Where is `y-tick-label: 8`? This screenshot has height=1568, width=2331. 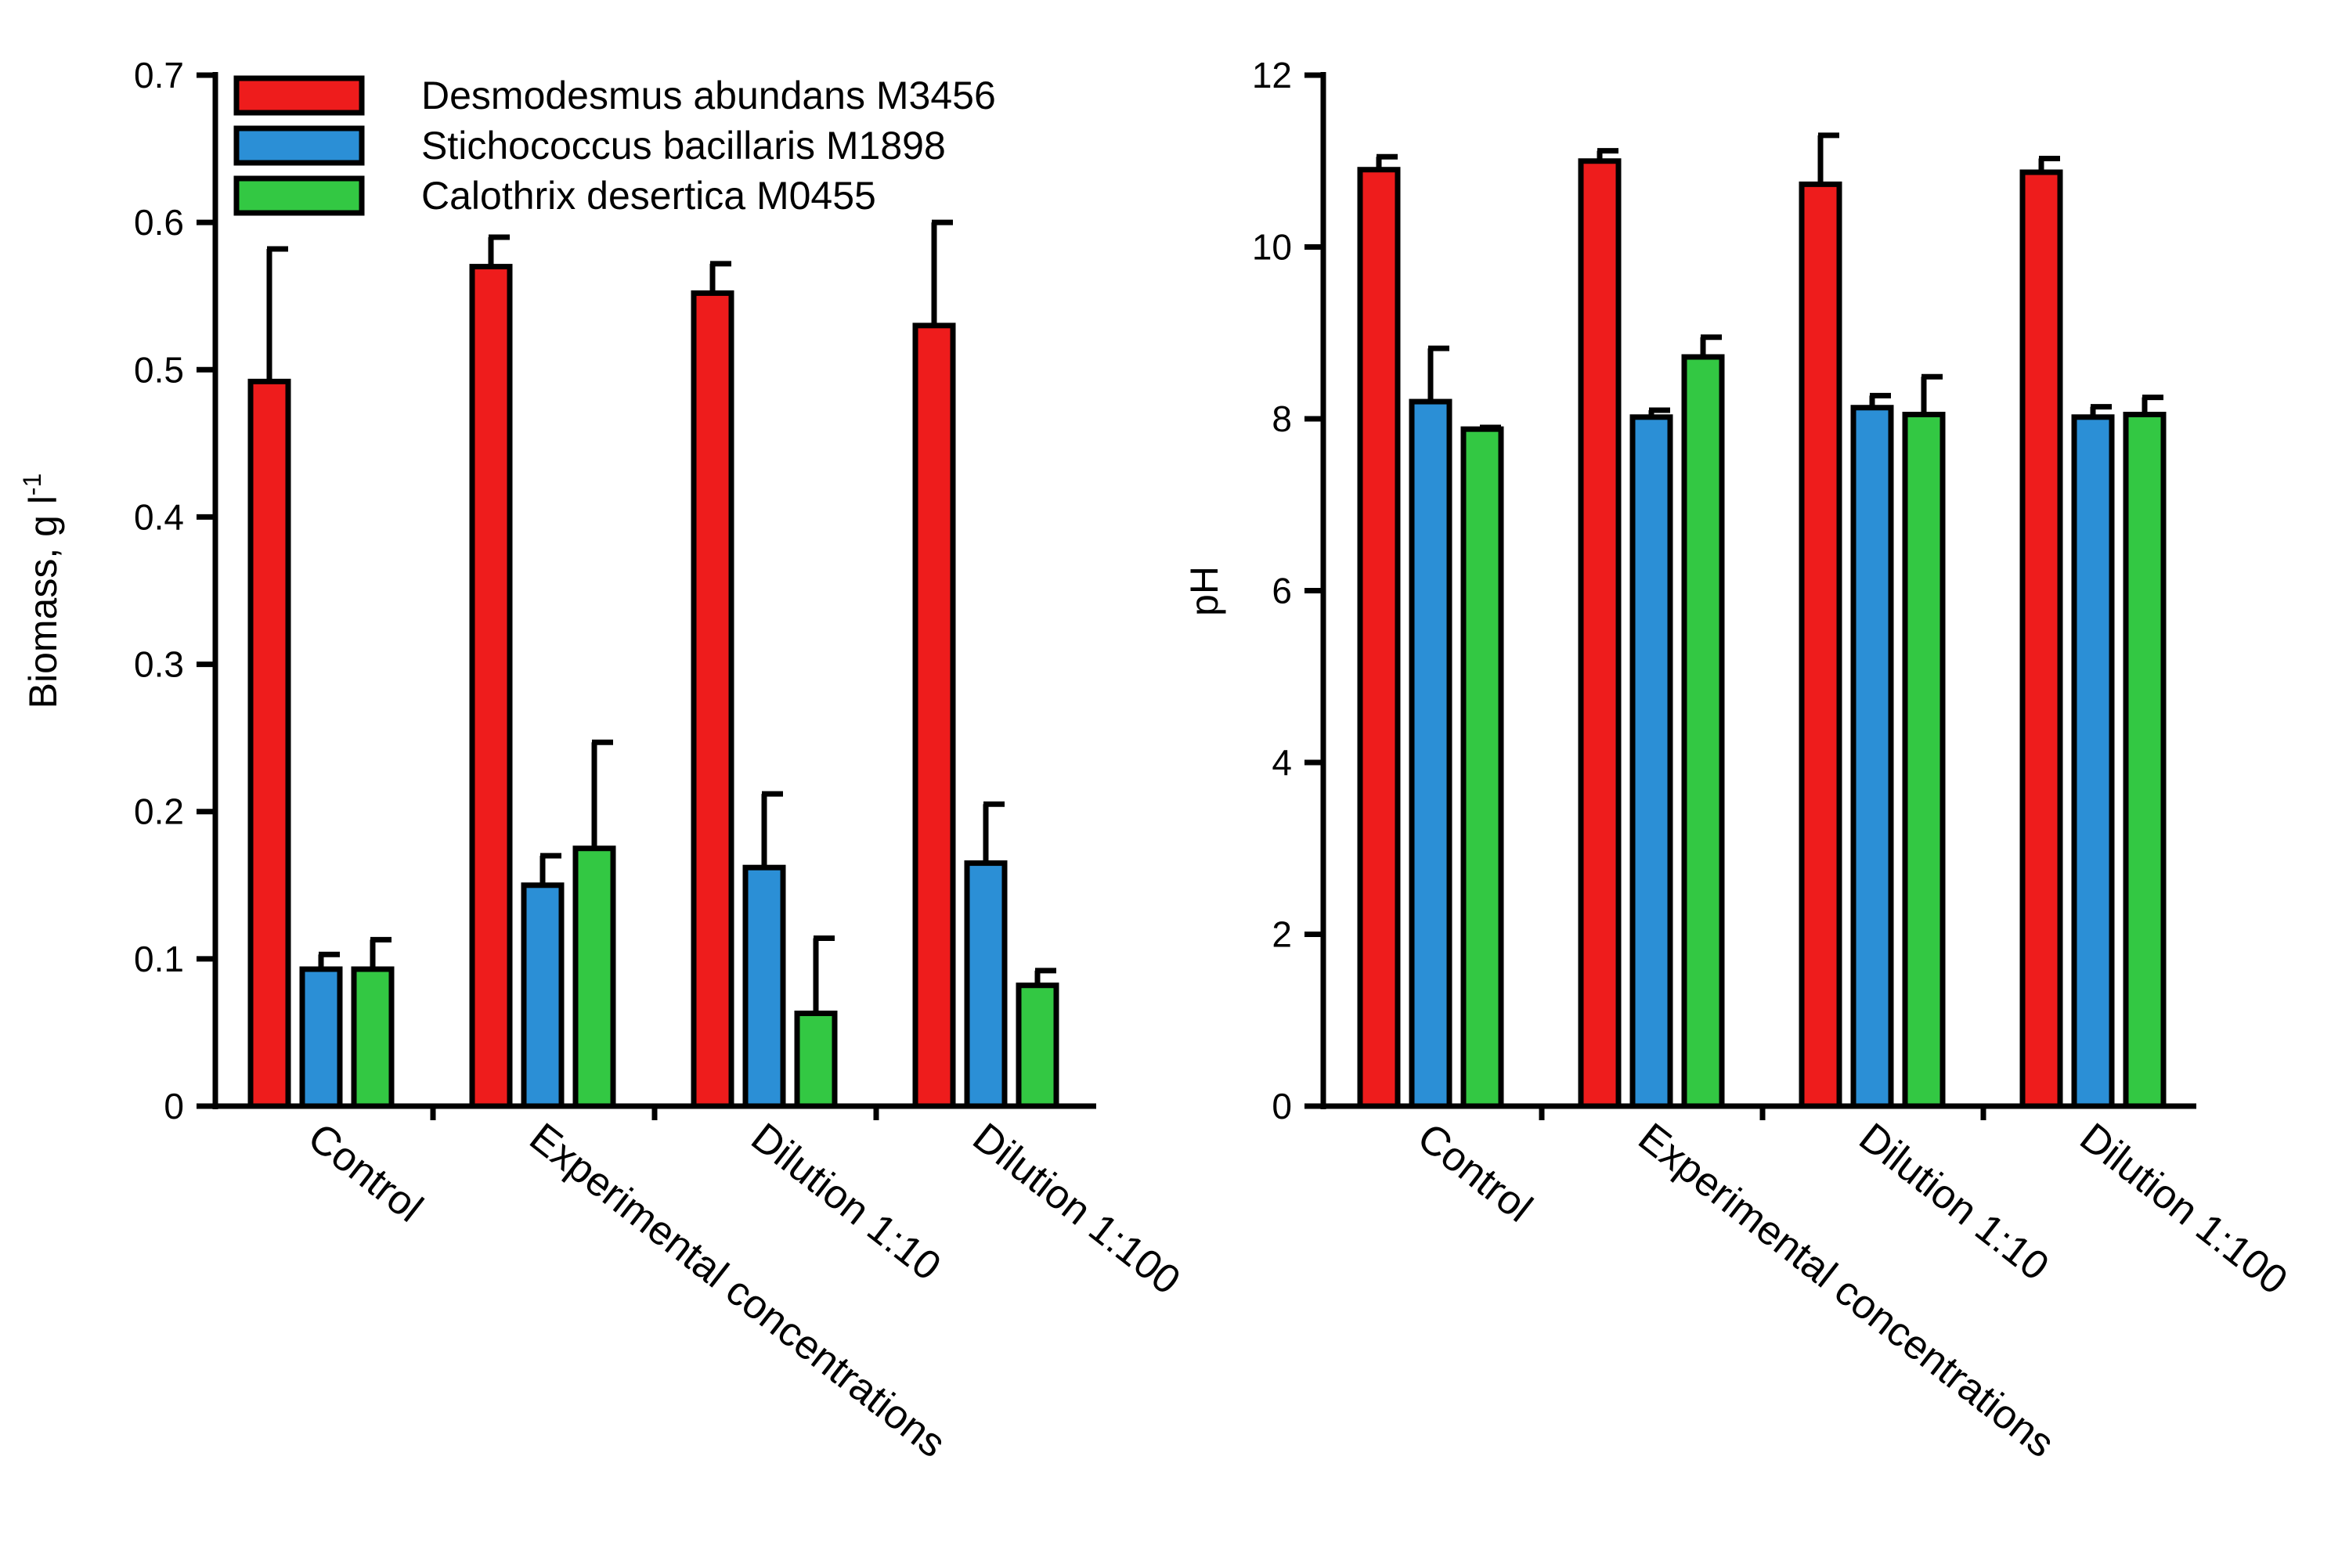 y-tick-label: 8 is located at coordinates (1282, 418).